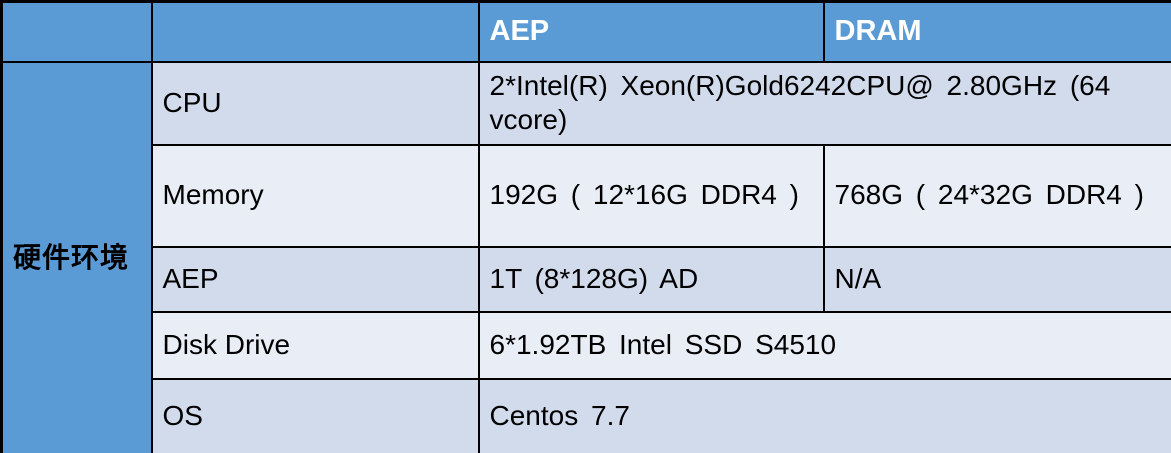 This screenshot has width=1171, height=453. I want to click on row-label-aep: AEP, so click(315, 279).